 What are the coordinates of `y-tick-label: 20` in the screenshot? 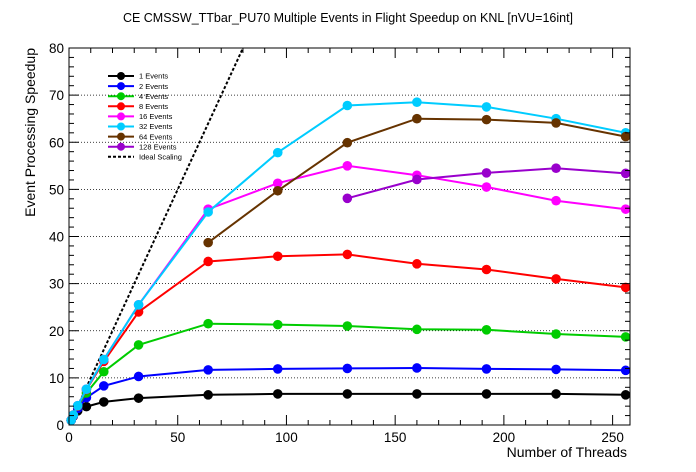 It's located at (56, 331).